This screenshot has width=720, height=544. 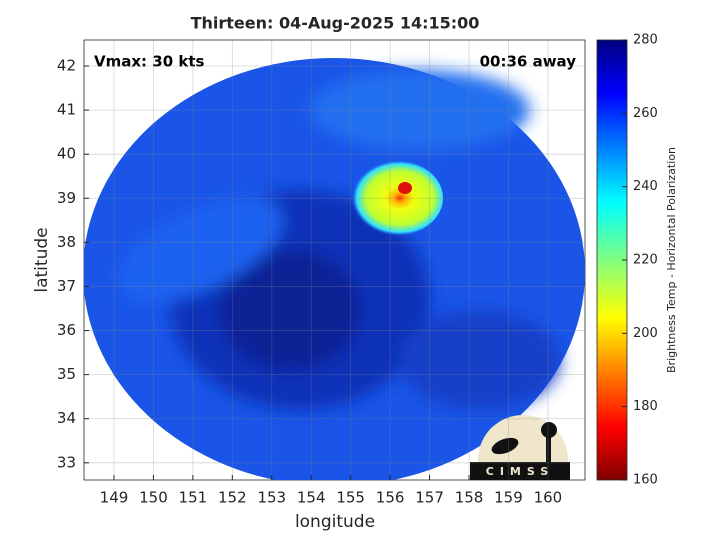 What do you see at coordinates (645, 480) in the screenshot?
I see `colorbar-tick-label: 160` at bounding box center [645, 480].